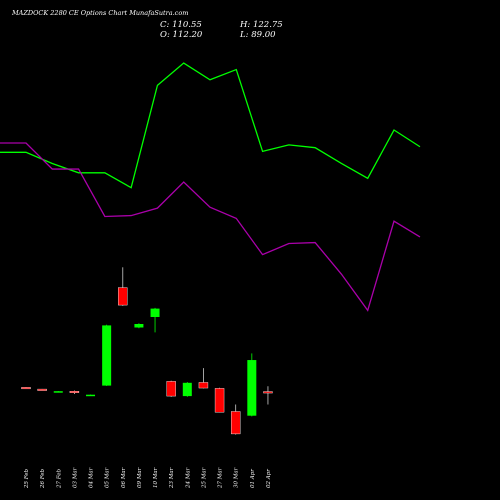 This screenshot has width=500, height=500. What do you see at coordinates (269, 478) in the screenshot?
I see `x-tick-label: 02 Apr` at bounding box center [269, 478].